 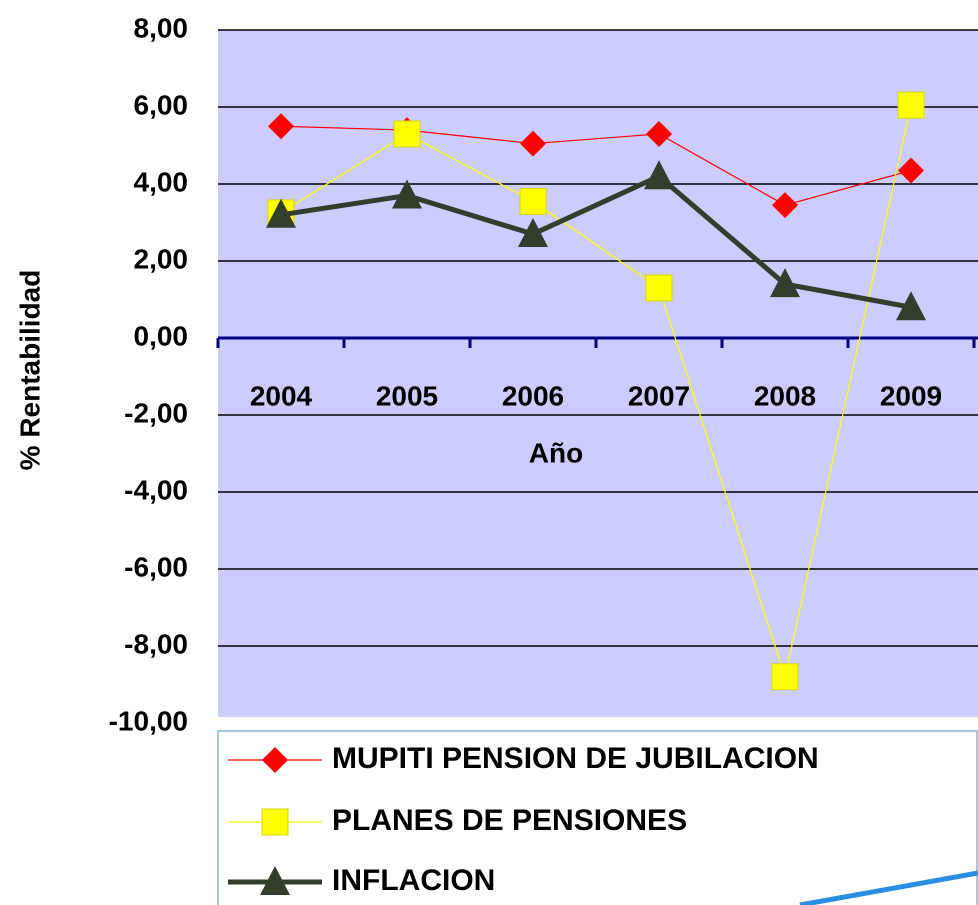 What do you see at coordinates (156, 566) in the screenshot?
I see `y-tick-label: -6,00` at bounding box center [156, 566].